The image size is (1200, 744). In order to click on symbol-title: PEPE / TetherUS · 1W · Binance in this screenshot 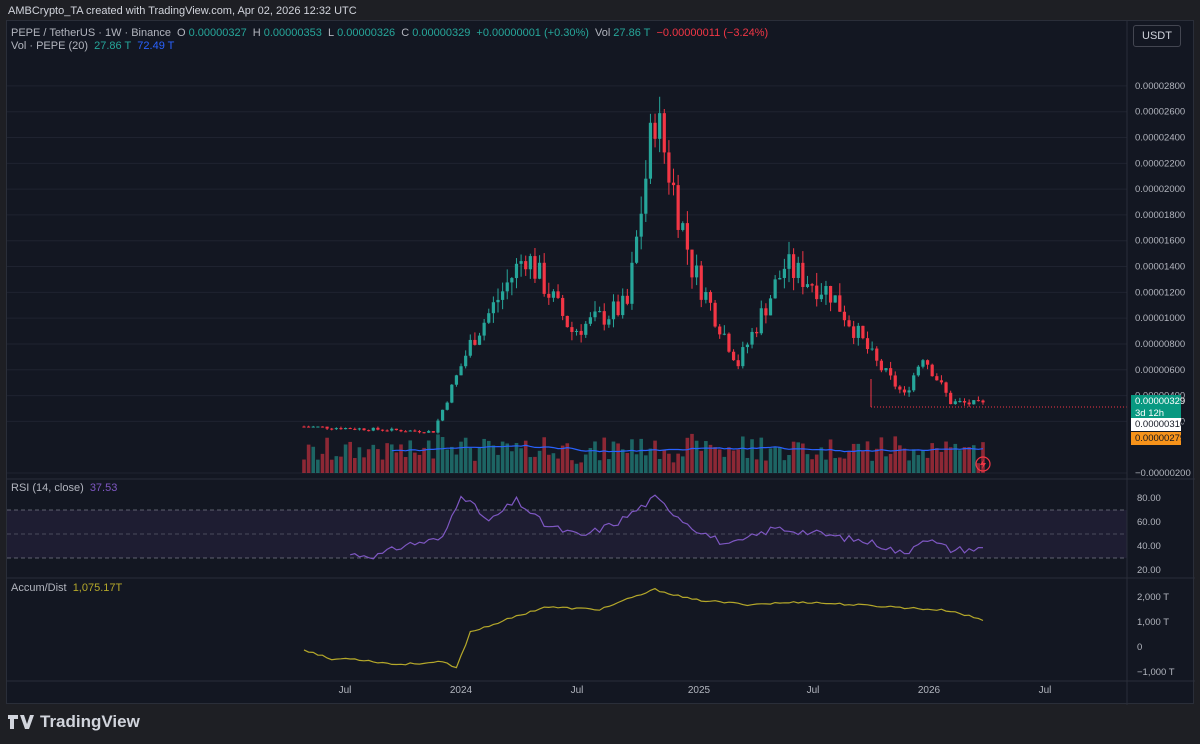, I will do `click(91, 33)`.